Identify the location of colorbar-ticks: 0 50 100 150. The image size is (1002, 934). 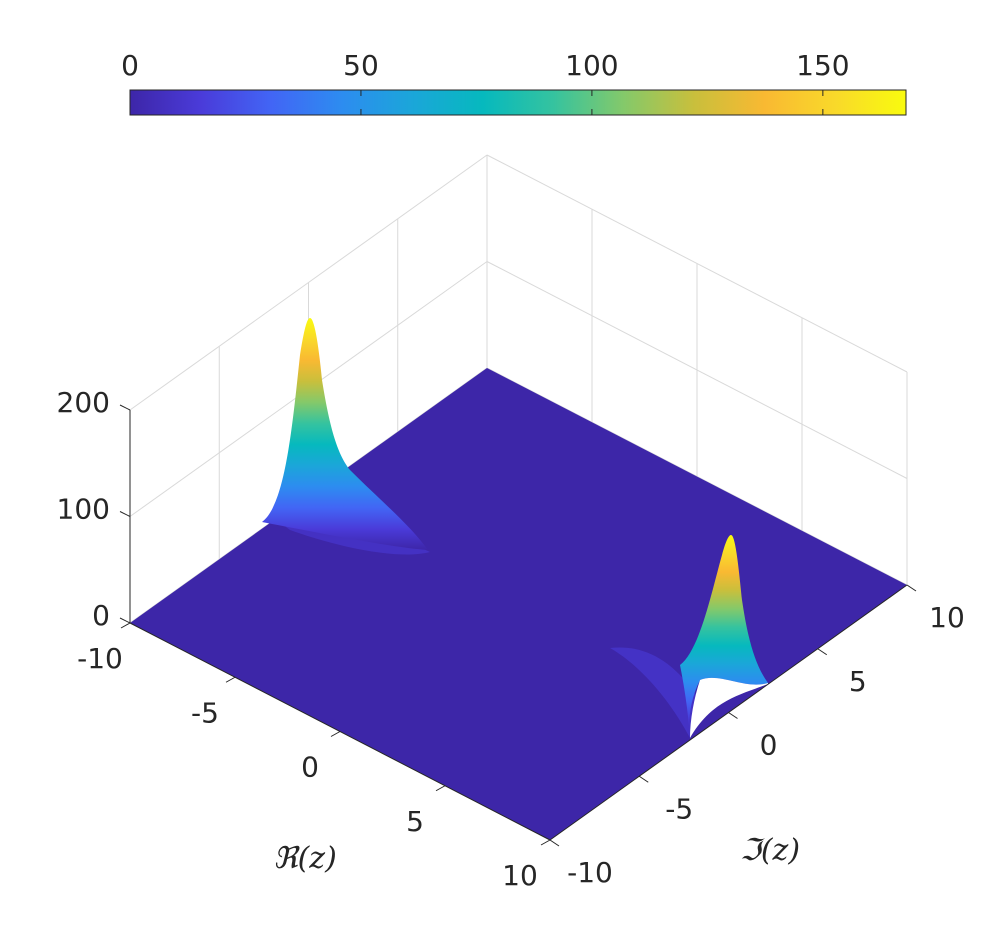
(485, 82).